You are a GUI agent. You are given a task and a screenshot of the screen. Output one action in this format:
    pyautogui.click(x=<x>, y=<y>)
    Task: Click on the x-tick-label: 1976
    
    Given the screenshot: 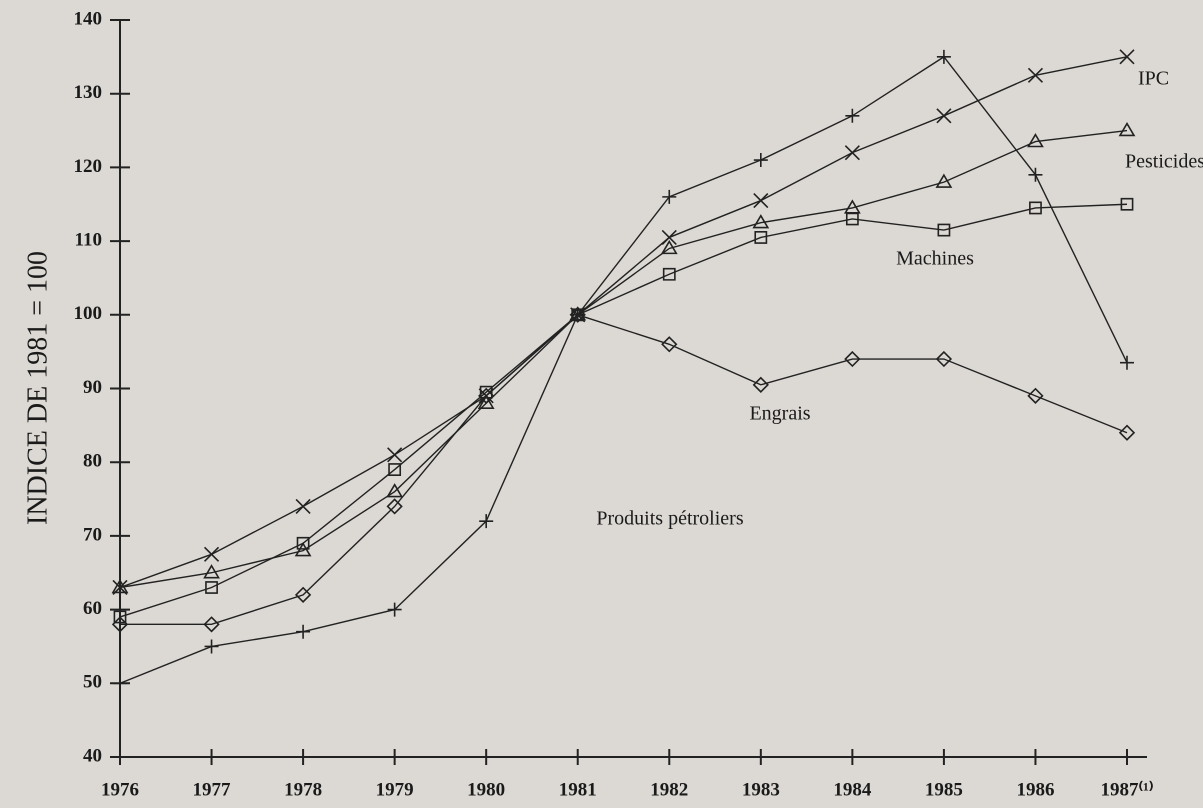 What is the action you would take?
    pyautogui.click(x=120, y=789)
    